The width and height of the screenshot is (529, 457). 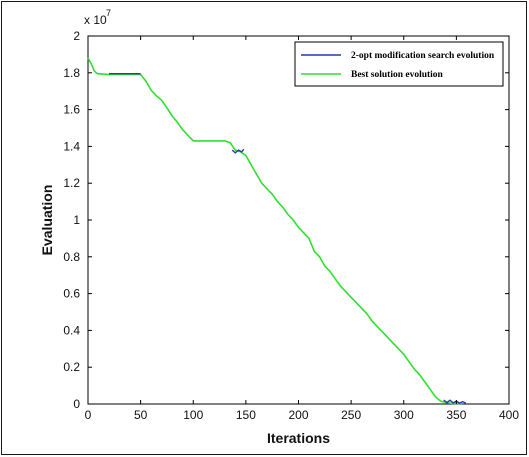 What do you see at coordinates (76, 404) in the screenshot?
I see `y-tick-label: 0` at bounding box center [76, 404].